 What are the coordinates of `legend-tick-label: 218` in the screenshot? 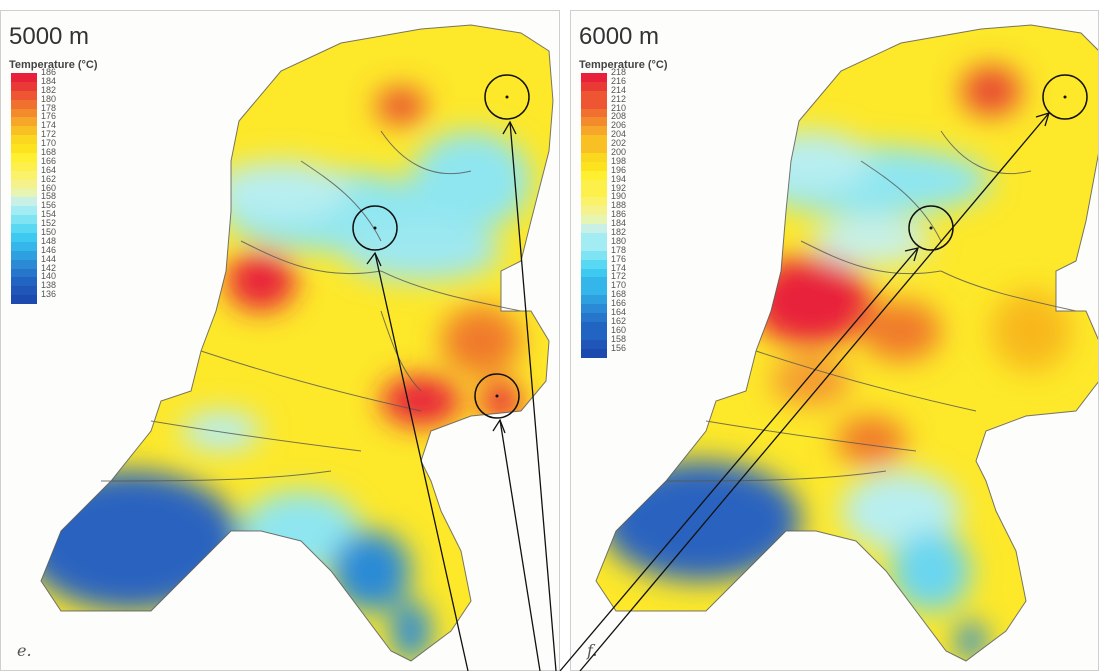 It's located at (619, 72).